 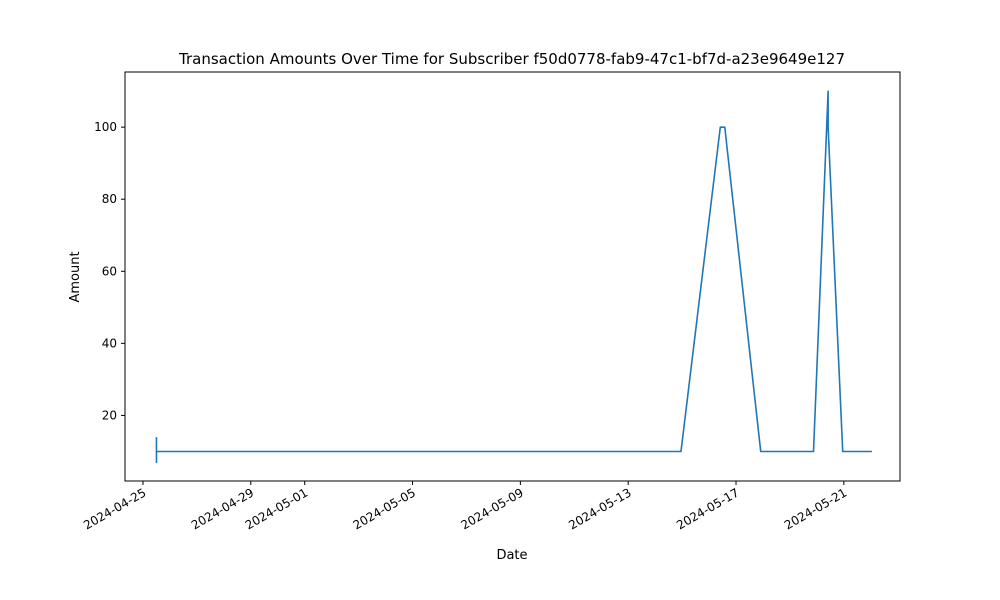 I want to click on x-tick-label: 2024-05-05, so click(x=384, y=508).